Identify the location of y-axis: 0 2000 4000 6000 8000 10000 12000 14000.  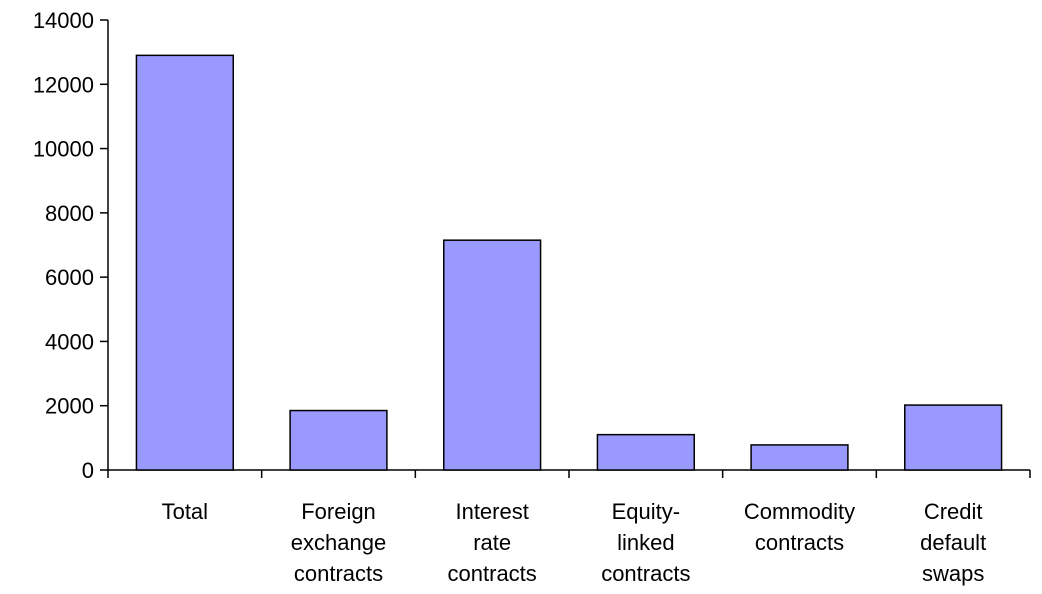
(71, 245).